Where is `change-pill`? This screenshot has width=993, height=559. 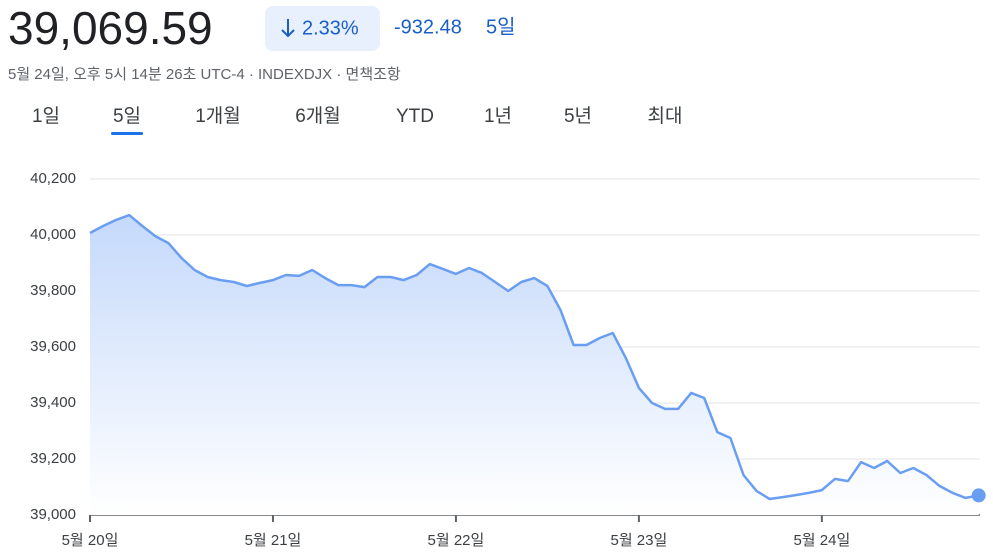 change-pill is located at coordinates (322, 28).